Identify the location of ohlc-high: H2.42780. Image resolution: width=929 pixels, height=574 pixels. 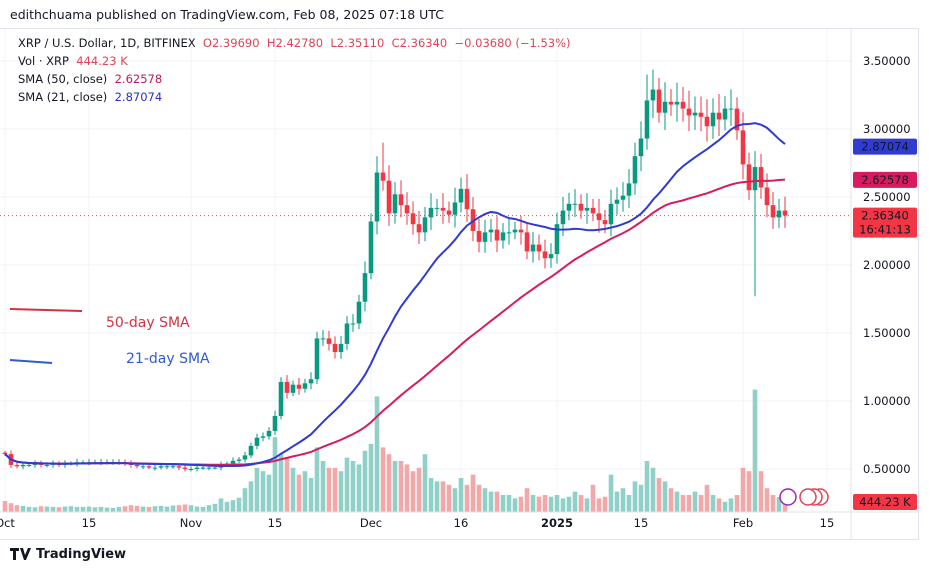
(295, 43).